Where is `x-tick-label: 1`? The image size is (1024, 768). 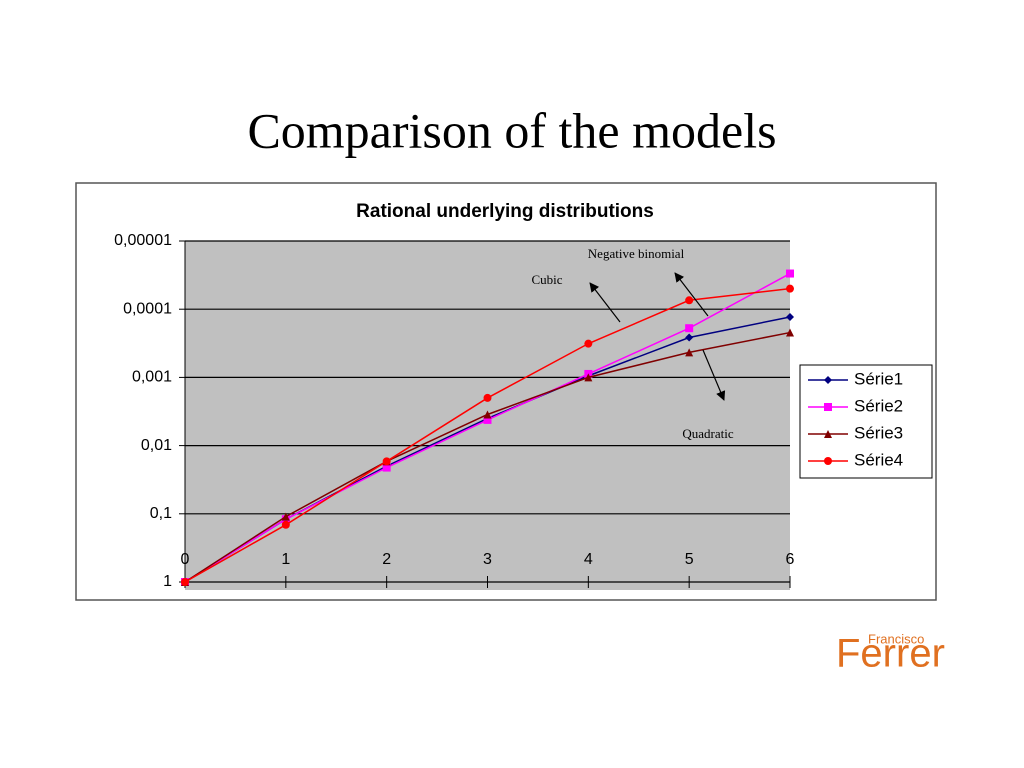
x-tick-label: 1 is located at coordinates (285, 559).